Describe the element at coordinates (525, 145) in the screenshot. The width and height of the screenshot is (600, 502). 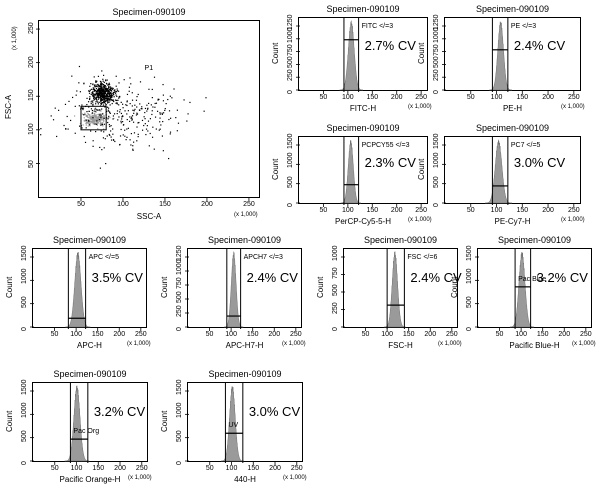
I see `panel-4-gate-label: PC7 </=5` at that location.